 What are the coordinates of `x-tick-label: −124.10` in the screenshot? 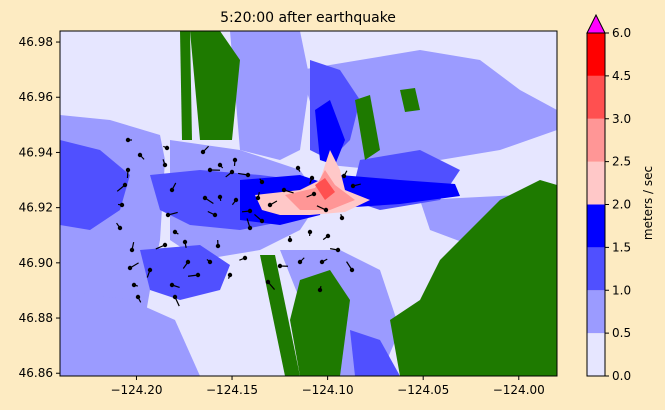 It's located at (328, 390).